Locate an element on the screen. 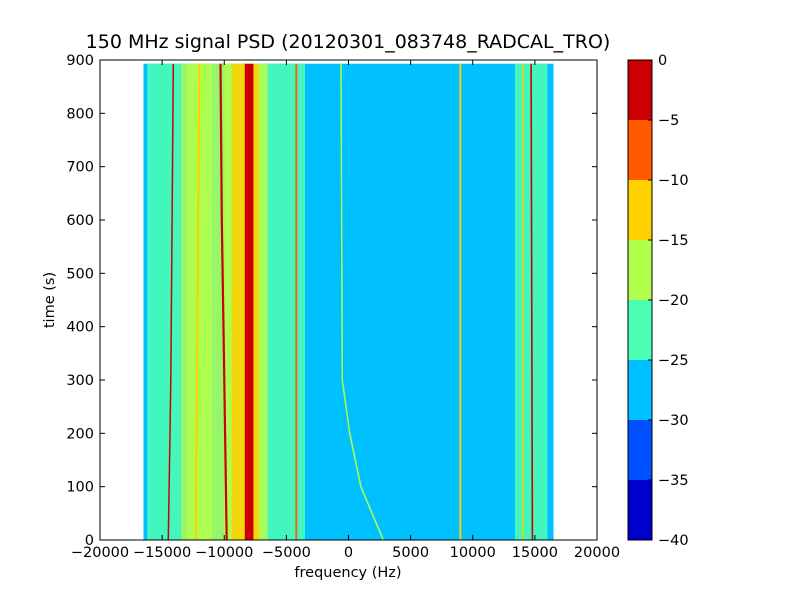  x-tick-label: 5000 is located at coordinates (410, 553).